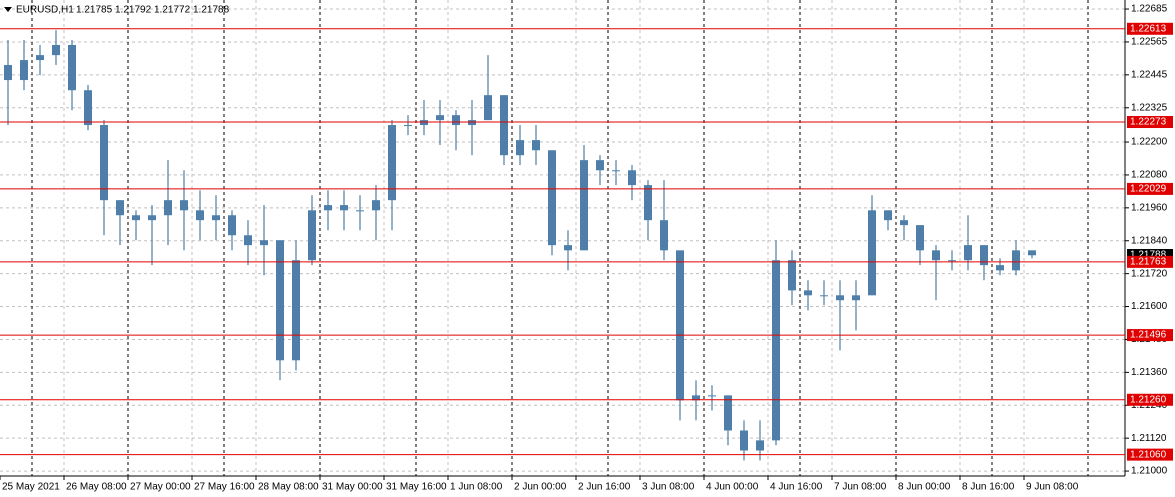 Image resolution: width=1175 pixels, height=497 pixels. Describe the element at coordinates (476, 487) in the screenshot. I see `x-tick-label: 1 Jun 08:00` at that location.